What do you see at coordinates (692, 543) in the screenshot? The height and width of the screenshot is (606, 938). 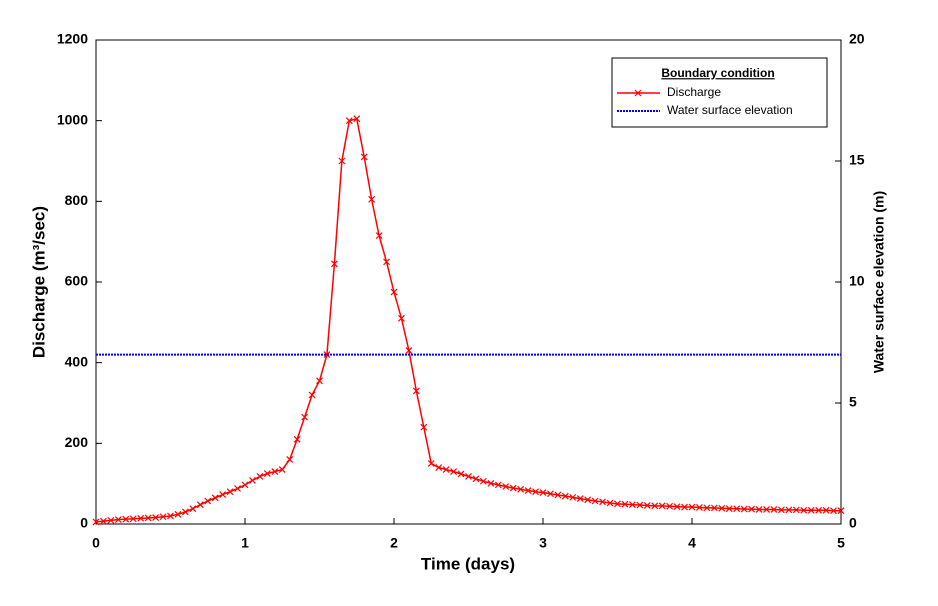 I see `x-tick-label: 4` at bounding box center [692, 543].